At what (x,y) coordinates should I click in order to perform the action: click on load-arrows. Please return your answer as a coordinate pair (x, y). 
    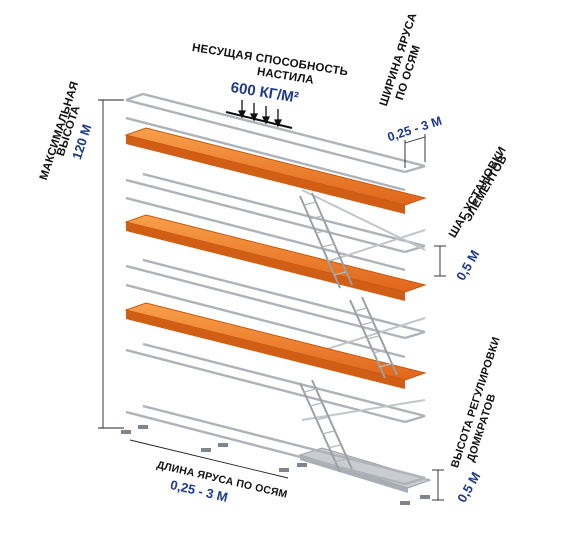
    Looking at the image, I should click on (259, 114).